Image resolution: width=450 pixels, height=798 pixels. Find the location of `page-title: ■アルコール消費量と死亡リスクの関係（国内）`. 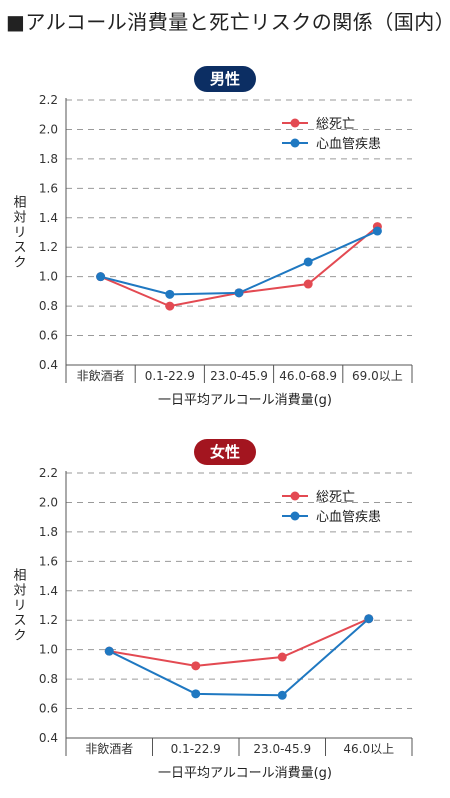

page-title: ■アルコール消費量と死亡リスクの関係（国内） is located at coordinates (228, 22).